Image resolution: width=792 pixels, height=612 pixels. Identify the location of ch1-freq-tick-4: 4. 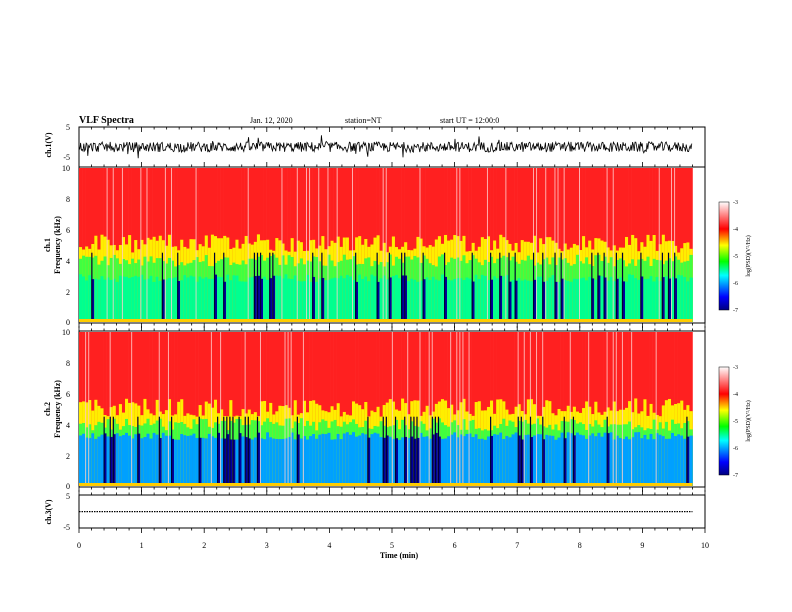
(68, 261).